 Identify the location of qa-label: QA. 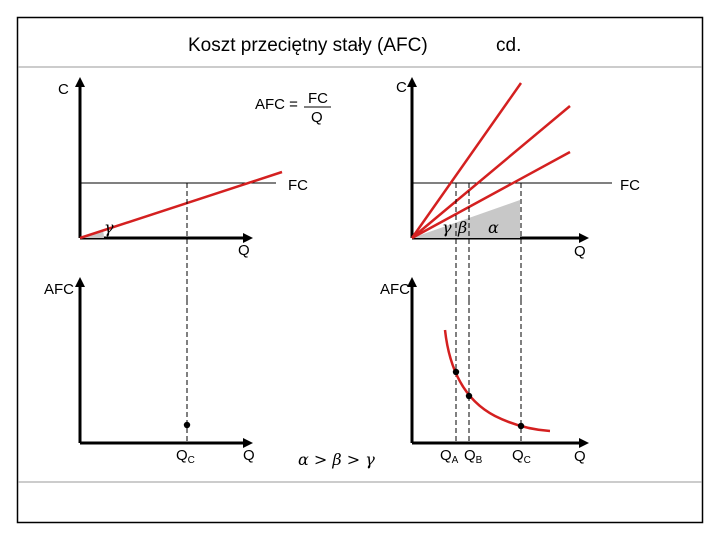
(449, 456).